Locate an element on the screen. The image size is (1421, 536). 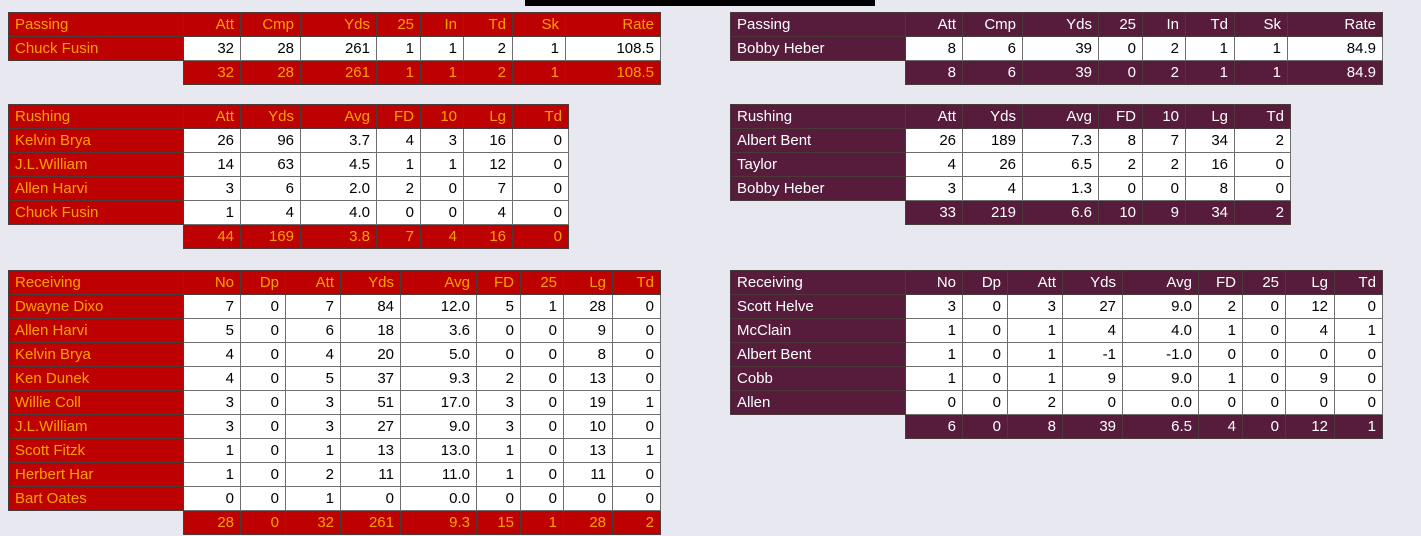
stat-value: 28 is located at coordinates (588, 306).